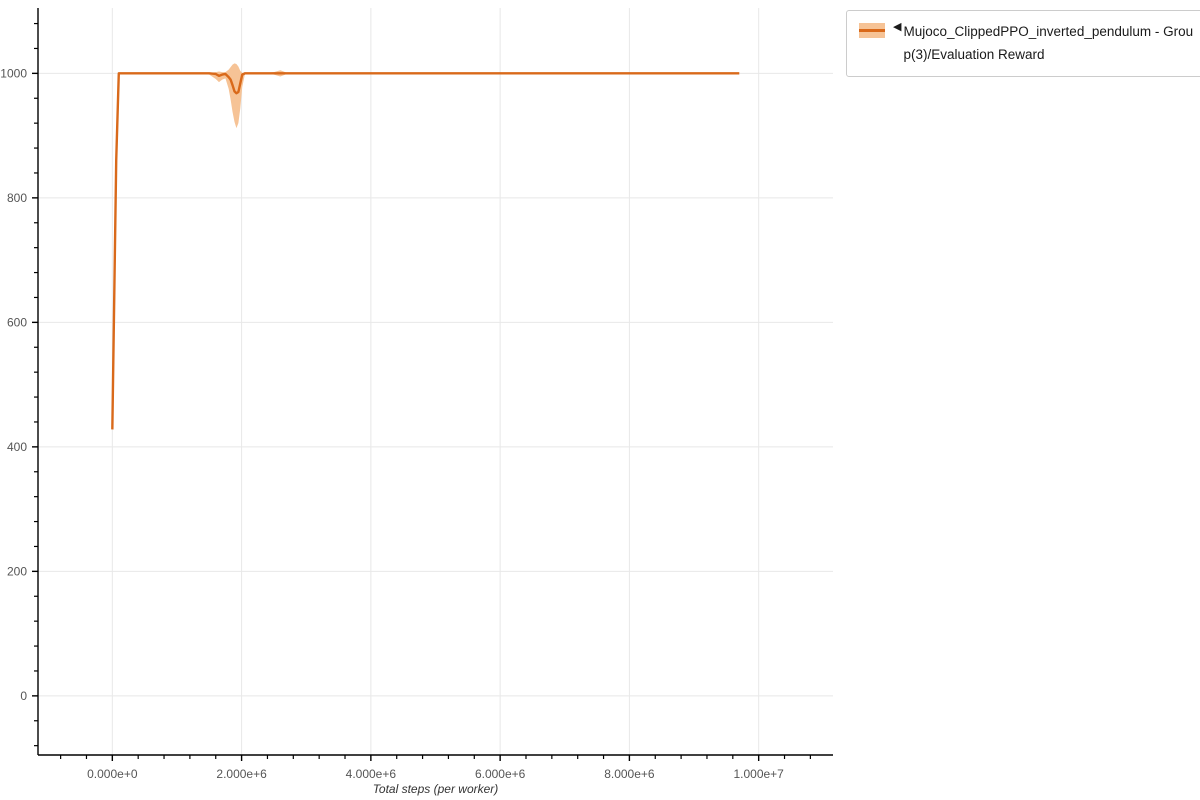 This screenshot has width=1200, height=800. What do you see at coordinates (23, 696) in the screenshot?
I see `y-tick-label: 0` at bounding box center [23, 696].